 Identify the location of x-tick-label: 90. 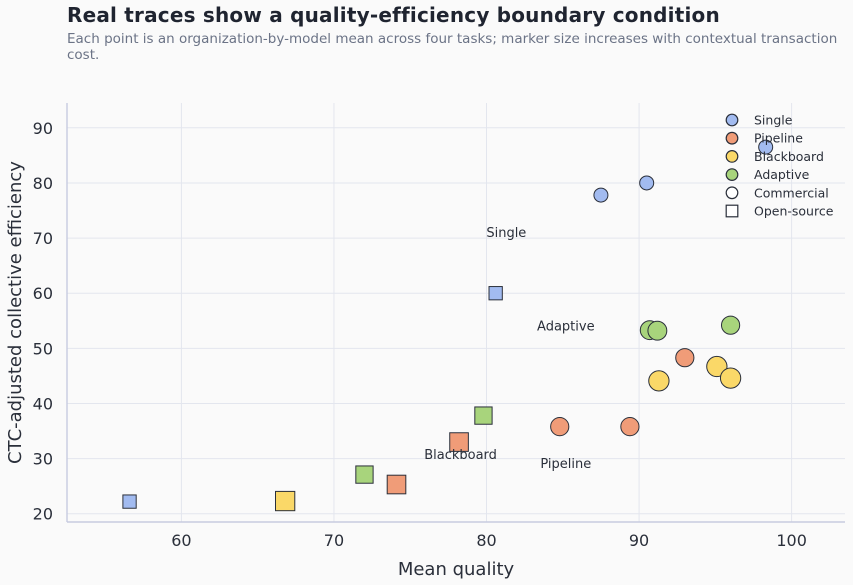
(639, 540).